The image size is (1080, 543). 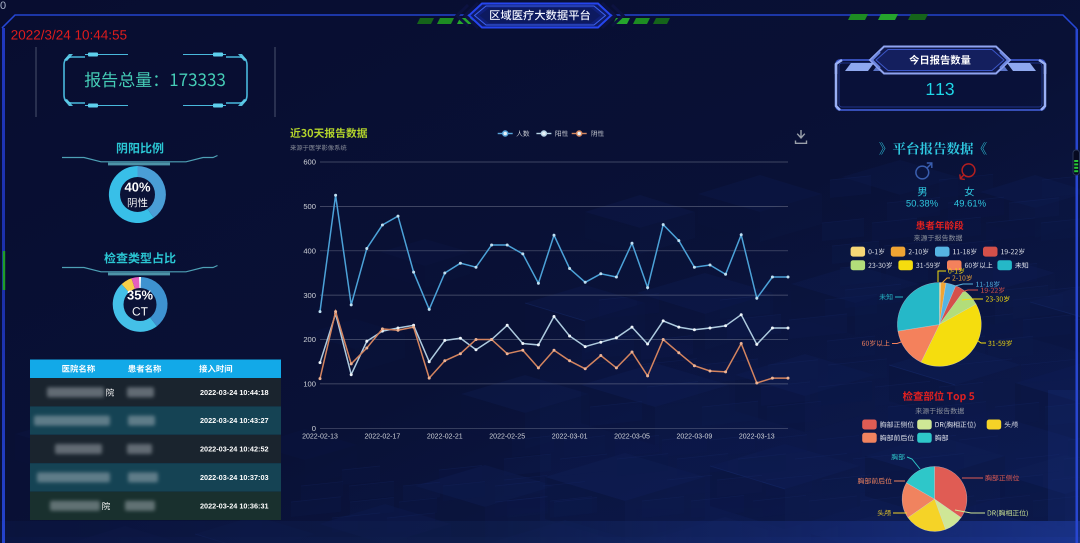 What do you see at coordinates (445, 437) in the screenshot?
I see `svg-text: 2022-02-21` at bounding box center [445, 437].